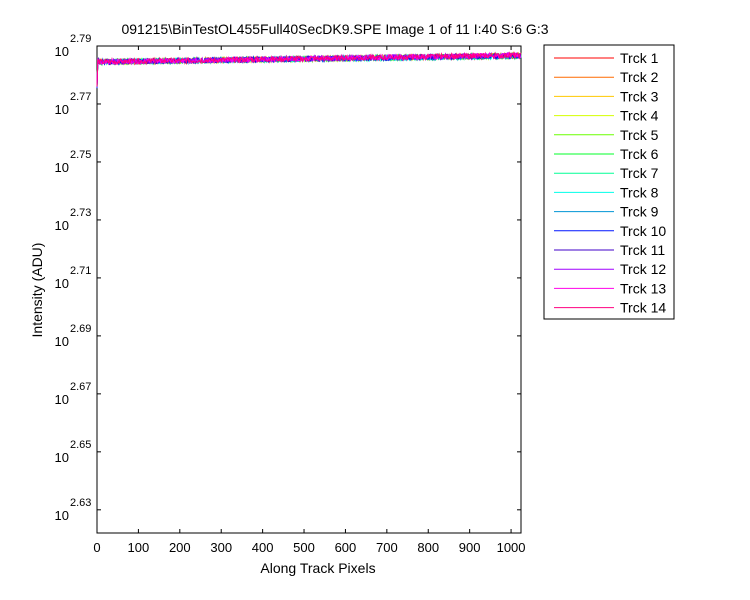  I want to click on y-axis-label: Intensity (ADU), so click(37, 290).